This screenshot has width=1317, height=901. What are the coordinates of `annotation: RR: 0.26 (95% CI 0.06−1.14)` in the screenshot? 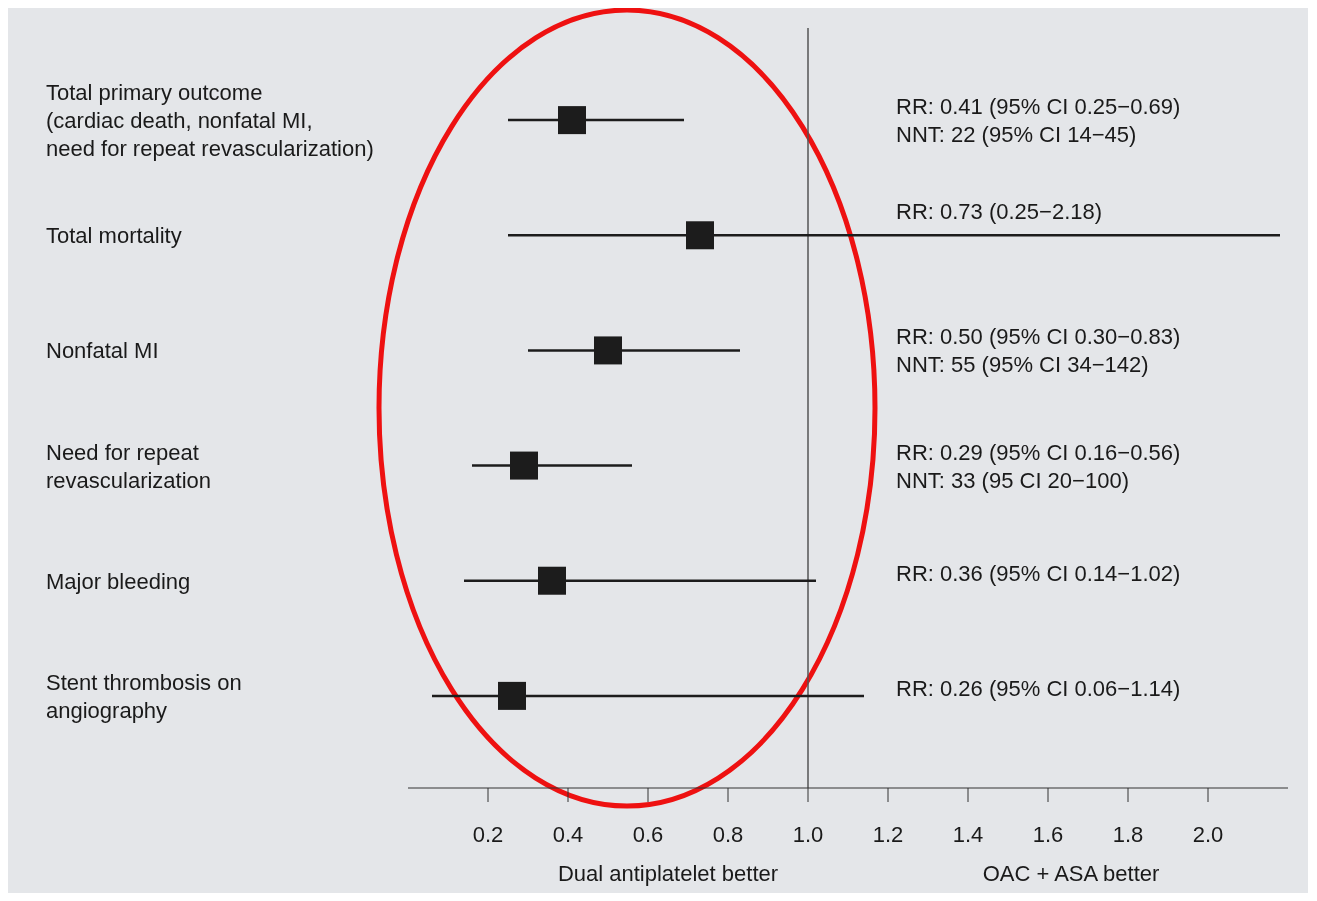 It's located at (1038, 688).